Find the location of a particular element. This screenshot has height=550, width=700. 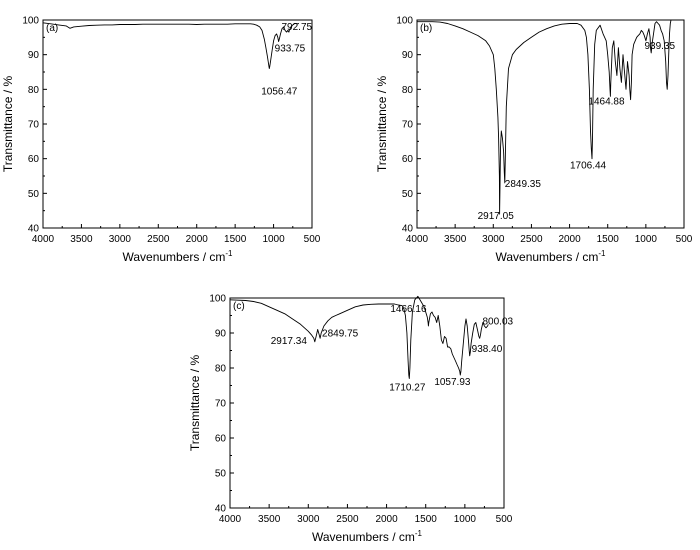

peak-label: 792.75 is located at coordinates (297, 27).